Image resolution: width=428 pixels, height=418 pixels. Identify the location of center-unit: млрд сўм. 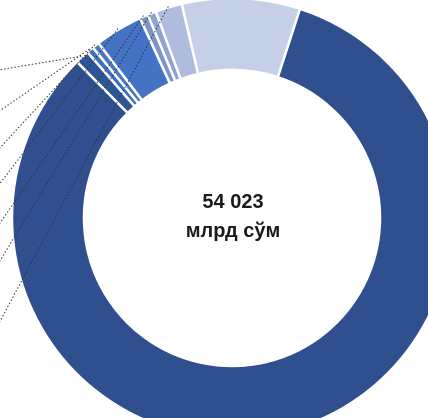
(233, 231).